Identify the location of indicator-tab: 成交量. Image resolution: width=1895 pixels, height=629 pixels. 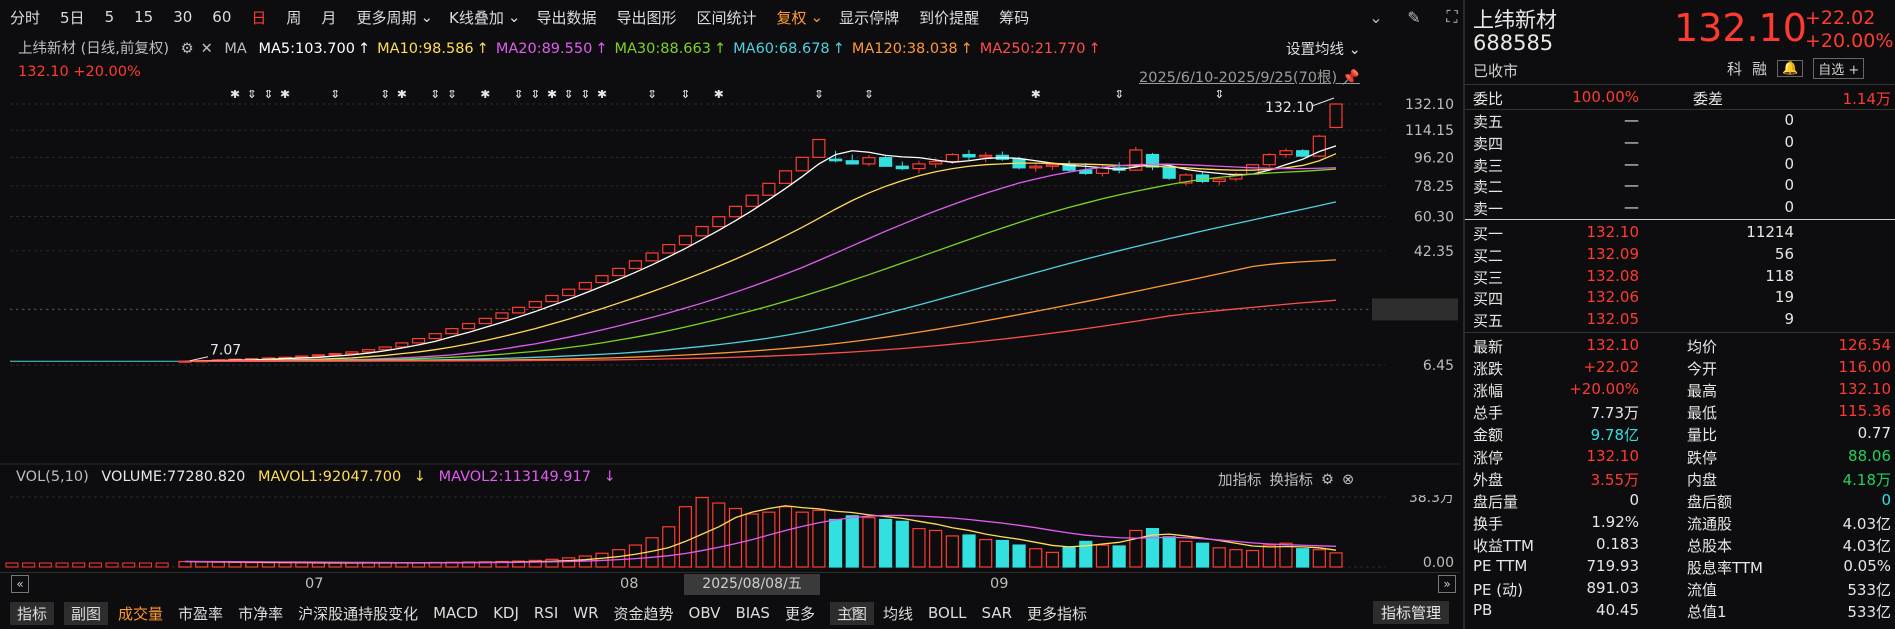
(141, 613).